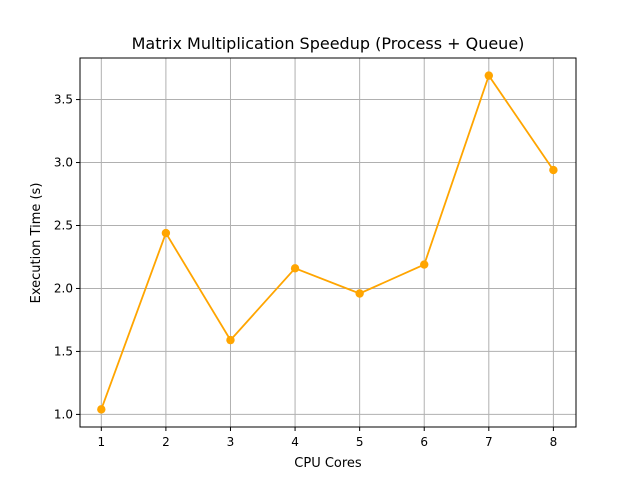 The image size is (640, 480). What do you see at coordinates (63, 351) in the screenshot?
I see `y-tick-label: 1.5` at bounding box center [63, 351].